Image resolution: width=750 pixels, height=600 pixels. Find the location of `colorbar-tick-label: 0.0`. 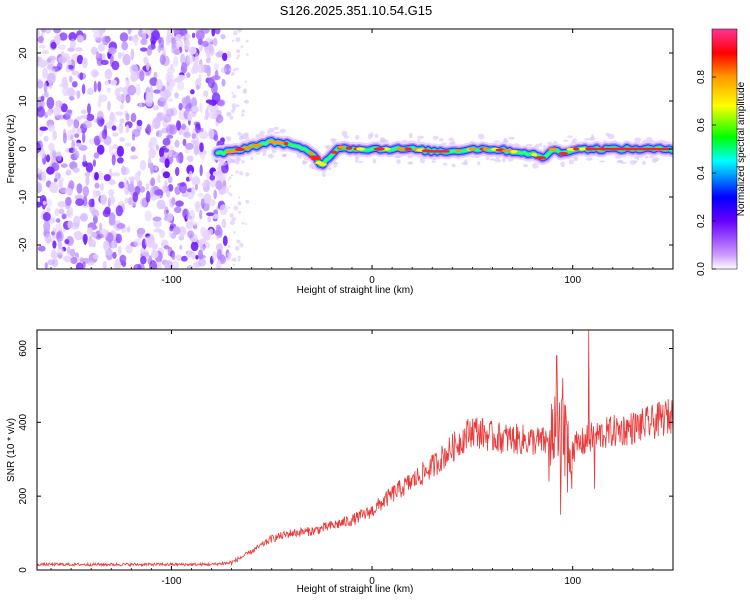

colorbar-tick-label: 0.0 is located at coordinates (701, 269).